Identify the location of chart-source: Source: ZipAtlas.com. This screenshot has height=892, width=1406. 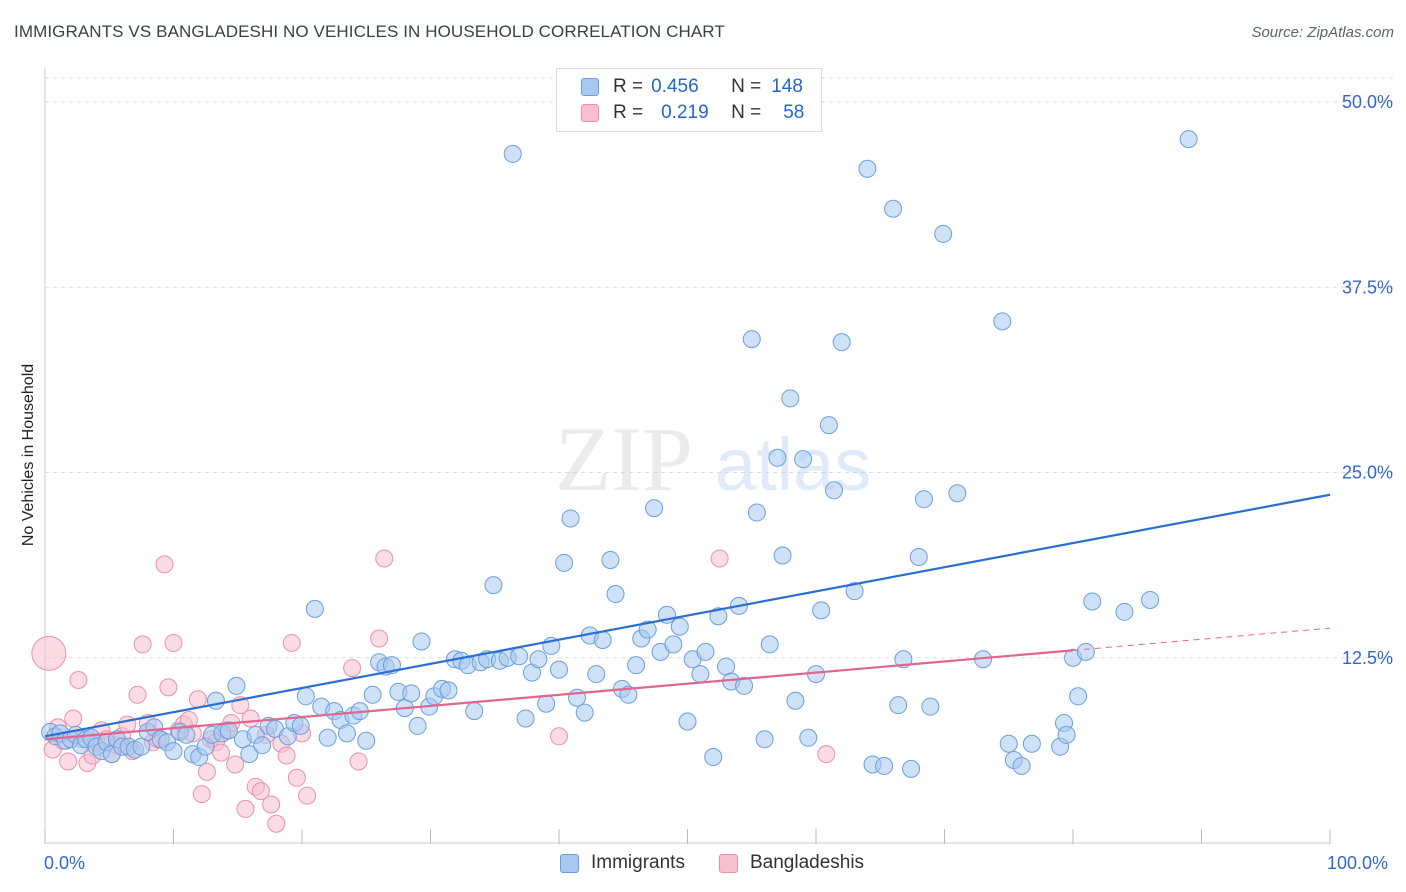
(1322, 32).